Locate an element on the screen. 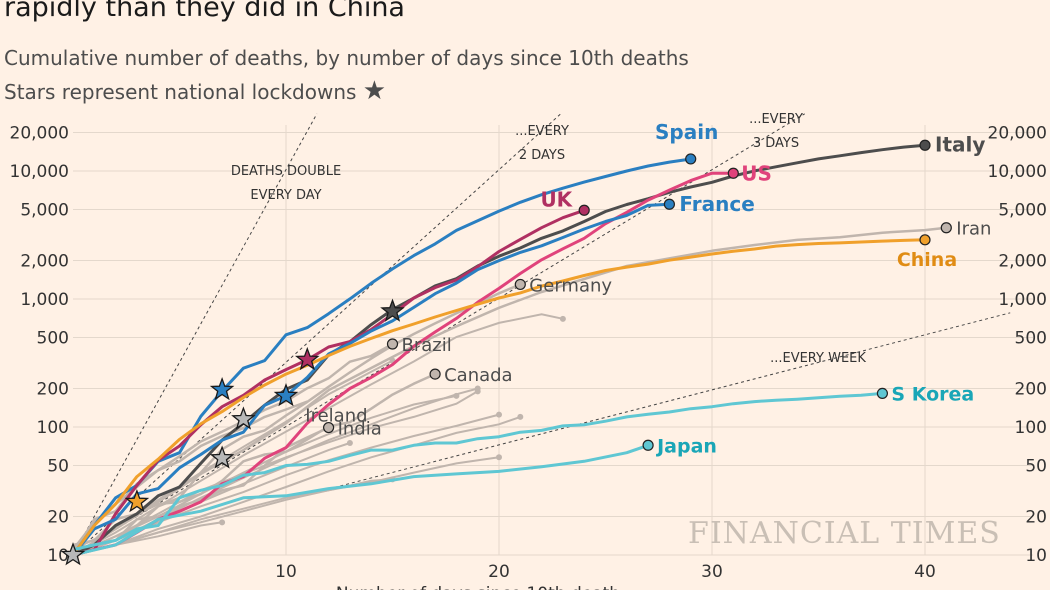  y-tick-label-left: 10 is located at coordinates (58, 556).